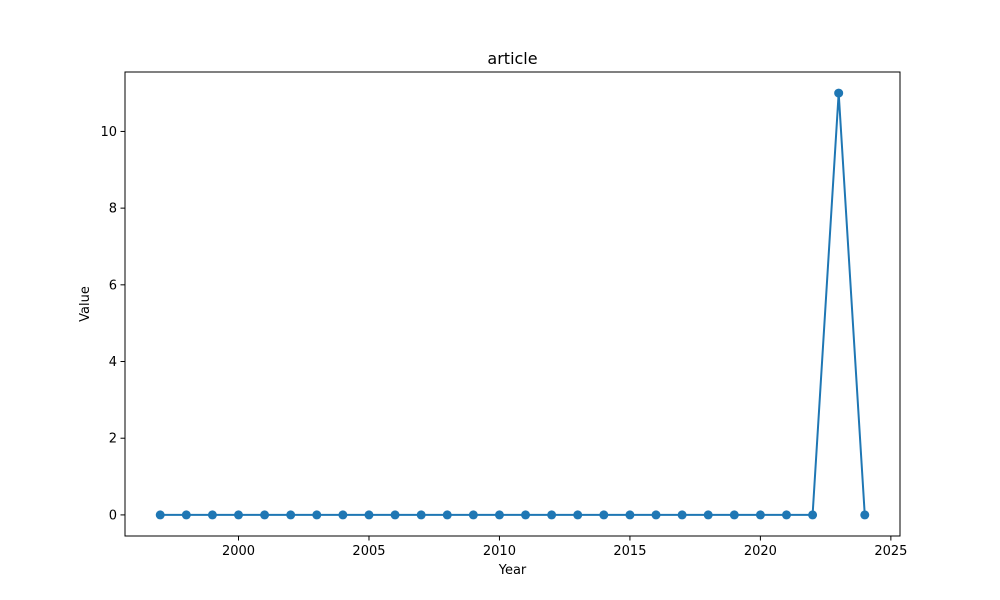 Image resolution: width=1000 pixels, height=600 pixels. What do you see at coordinates (291, 515) in the screenshot?
I see `data-point-2002` at bounding box center [291, 515].